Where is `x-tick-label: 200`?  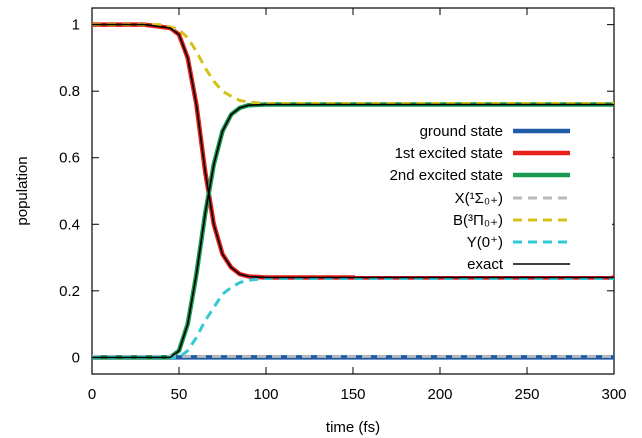 x-tick-label: 200 is located at coordinates (439, 394).